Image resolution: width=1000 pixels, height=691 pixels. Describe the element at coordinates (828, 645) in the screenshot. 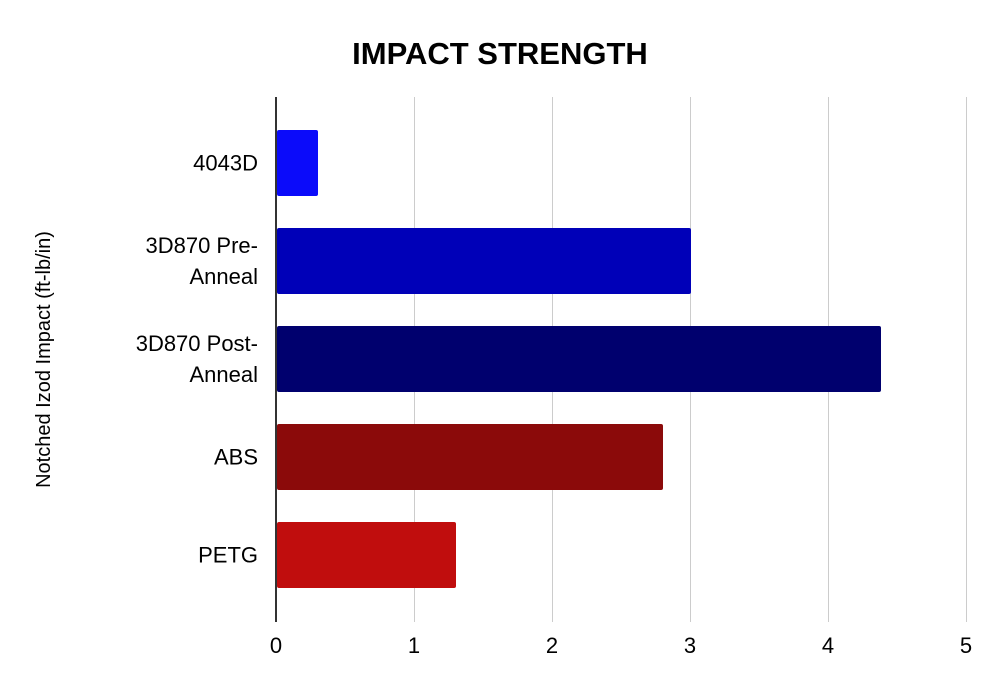

I see `x-tick-label-4: 4` at that location.